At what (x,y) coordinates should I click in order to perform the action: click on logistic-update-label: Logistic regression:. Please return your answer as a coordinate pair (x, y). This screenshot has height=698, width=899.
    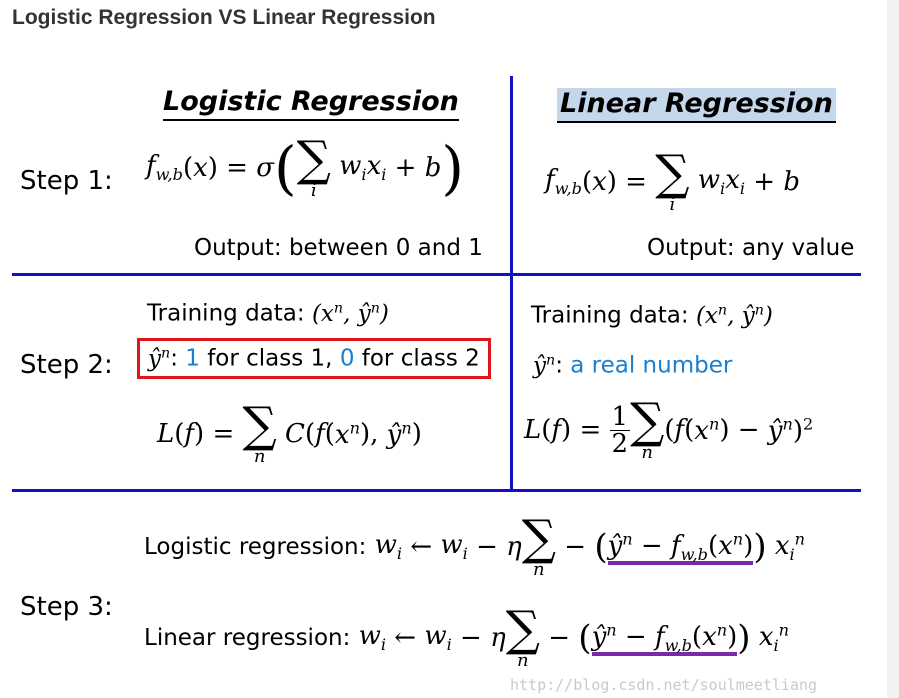
    Looking at the image, I should click on (255, 547).